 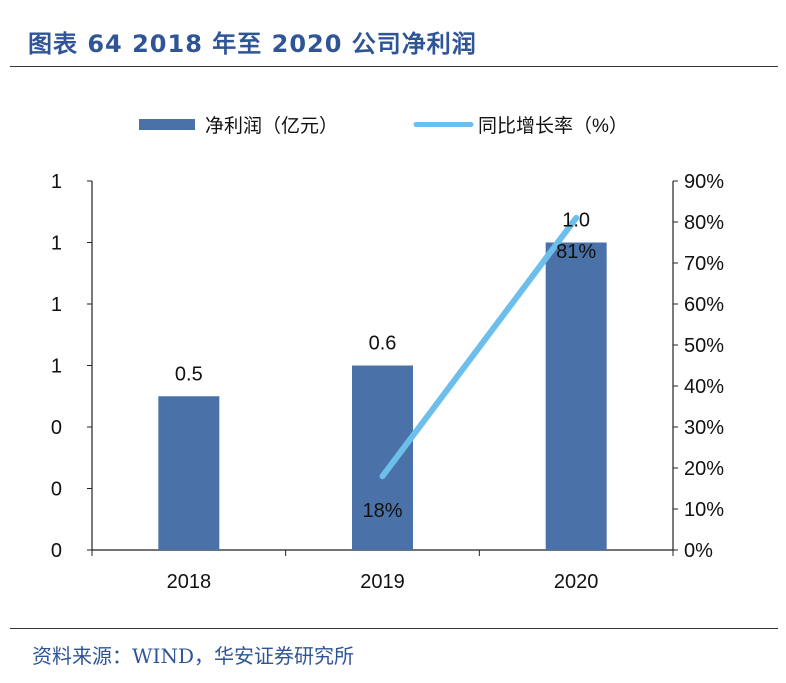 What do you see at coordinates (704, 223) in the screenshot?
I see `right-tick-label: 80%` at bounding box center [704, 223].